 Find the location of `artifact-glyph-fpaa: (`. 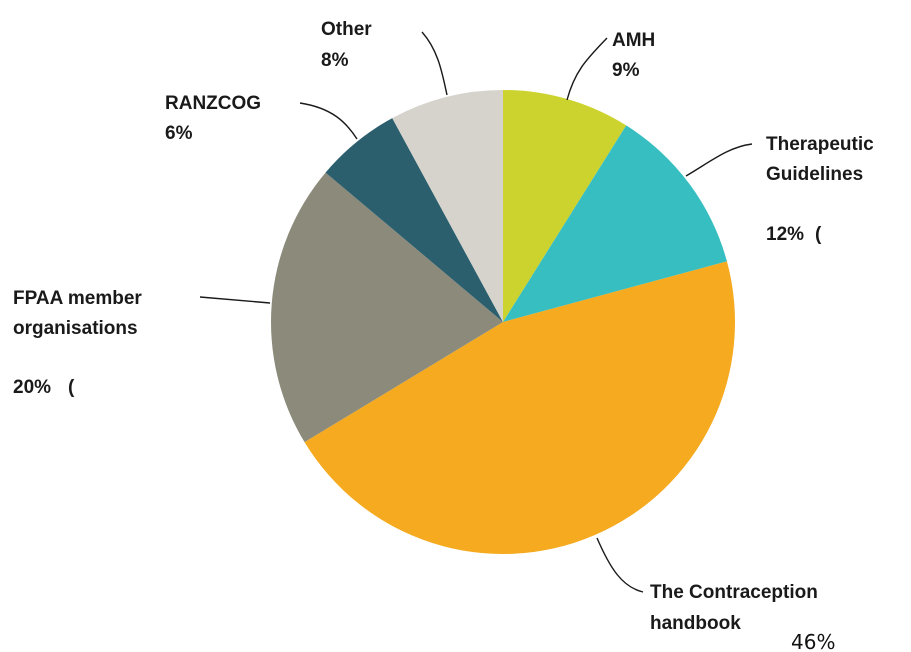

artifact-glyph-fpaa: ( is located at coordinates (71, 387).